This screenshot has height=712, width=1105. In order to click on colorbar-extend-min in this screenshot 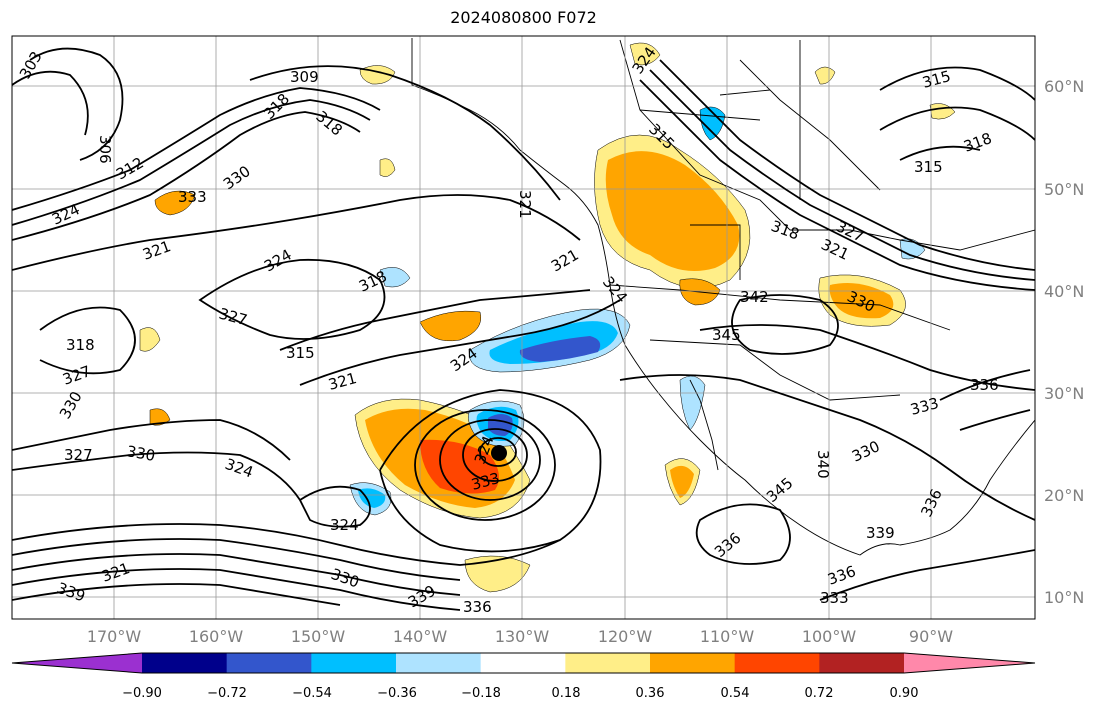, I will do `click(77, 663)`.